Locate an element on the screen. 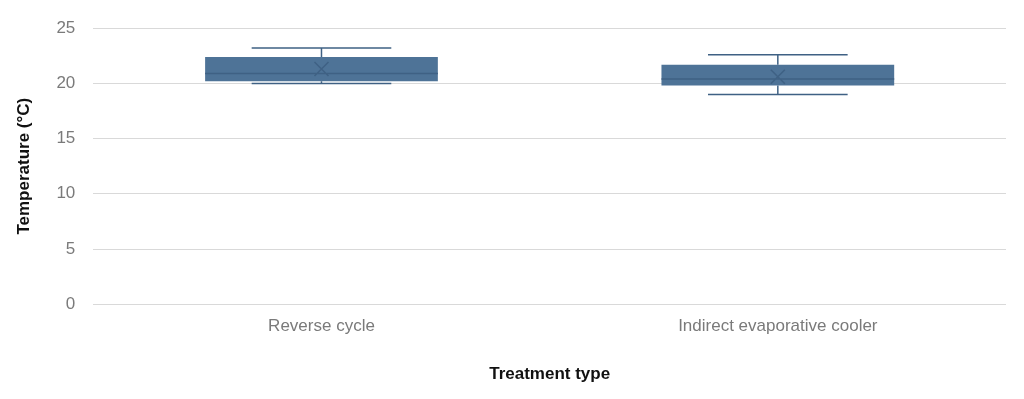 Image resolution: width=1024 pixels, height=399 pixels. x-axis-title: Treatment type is located at coordinates (550, 374).